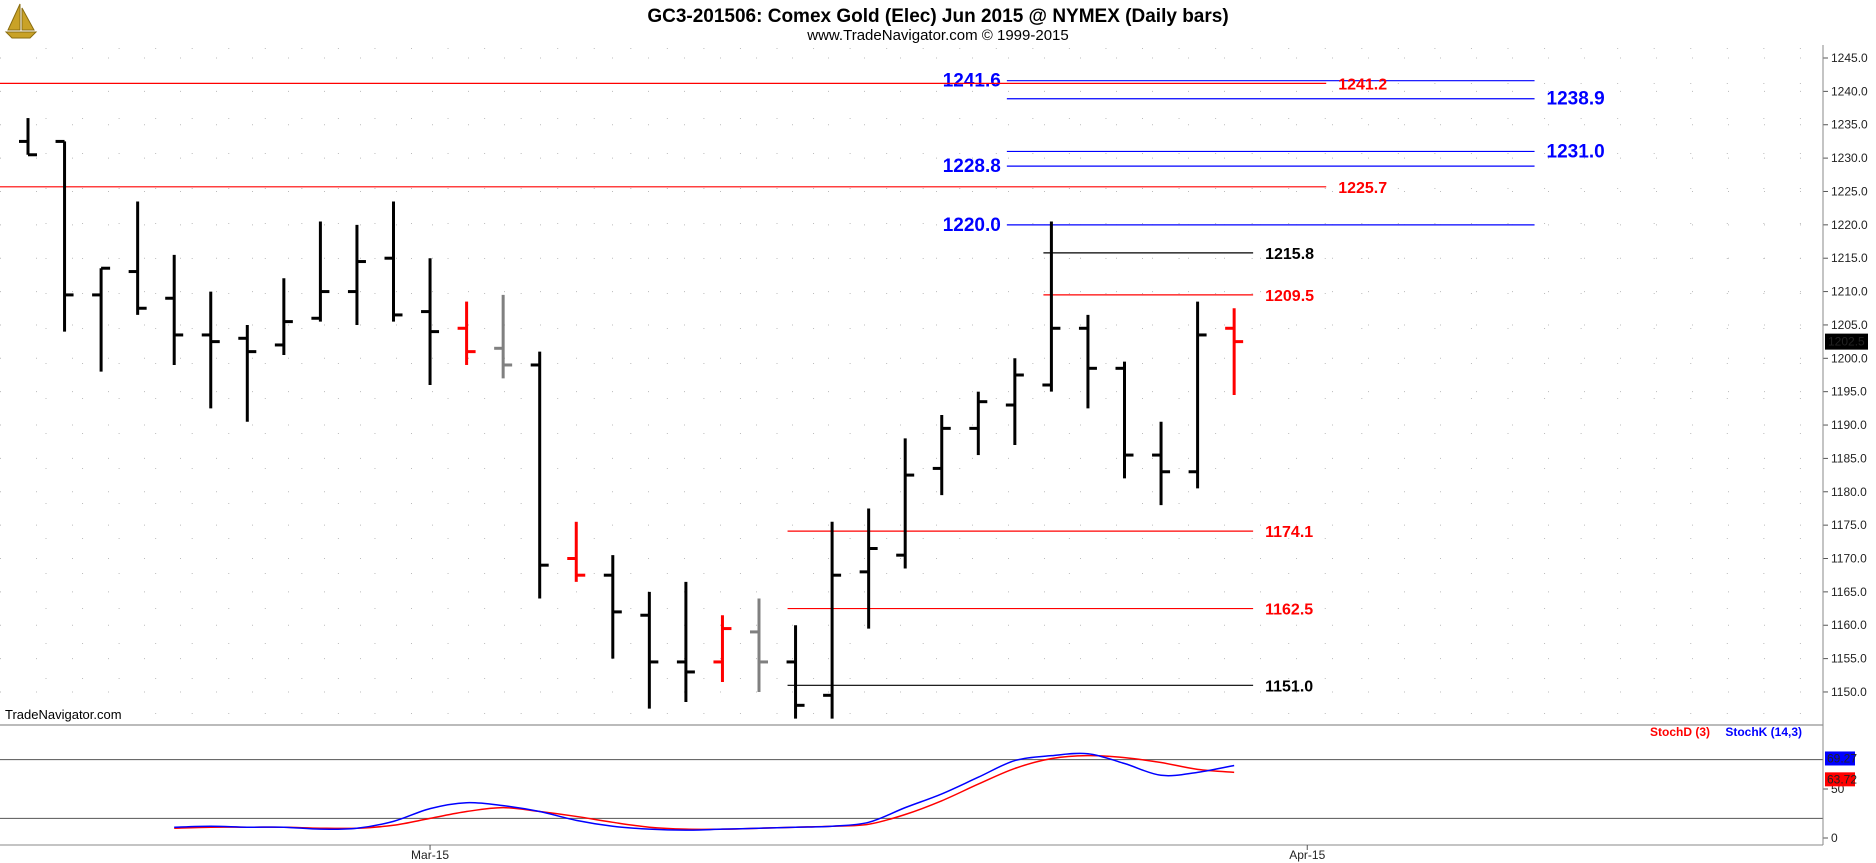 This screenshot has height=863, width=1876. What do you see at coordinates (1362, 188) in the screenshot?
I see `level-label: 1225.7` at bounding box center [1362, 188].